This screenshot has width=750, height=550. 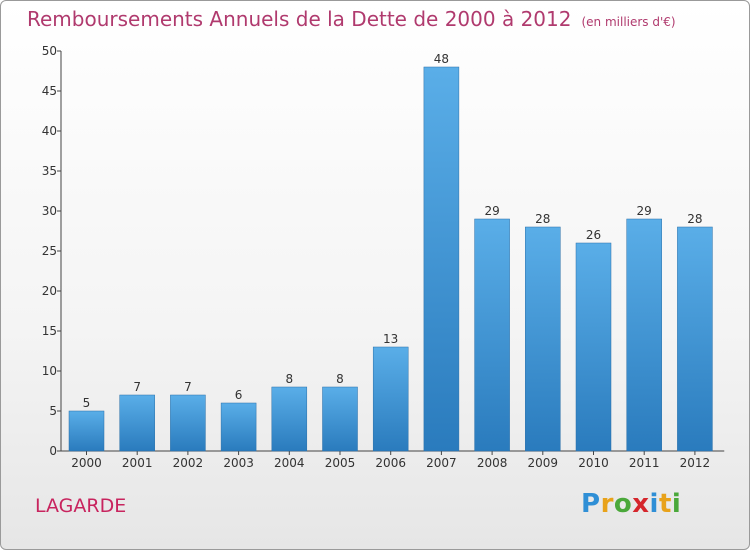 What do you see at coordinates (188, 463) in the screenshot?
I see `x-tick-label: 2002` at bounding box center [188, 463].